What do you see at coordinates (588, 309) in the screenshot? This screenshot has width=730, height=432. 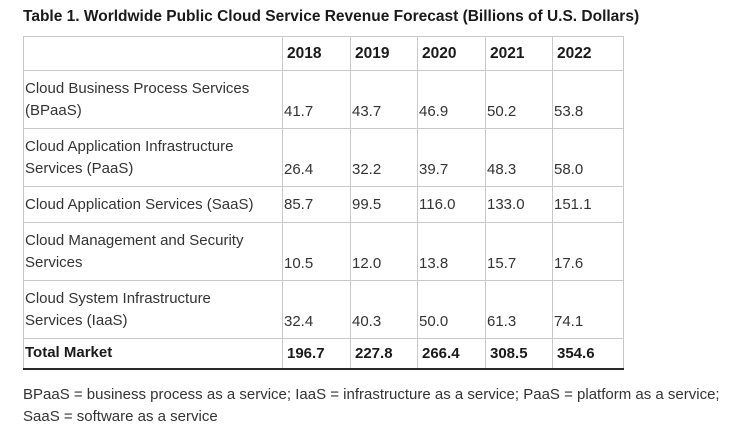 I see `value-cell: 74.1` at bounding box center [588, 309].